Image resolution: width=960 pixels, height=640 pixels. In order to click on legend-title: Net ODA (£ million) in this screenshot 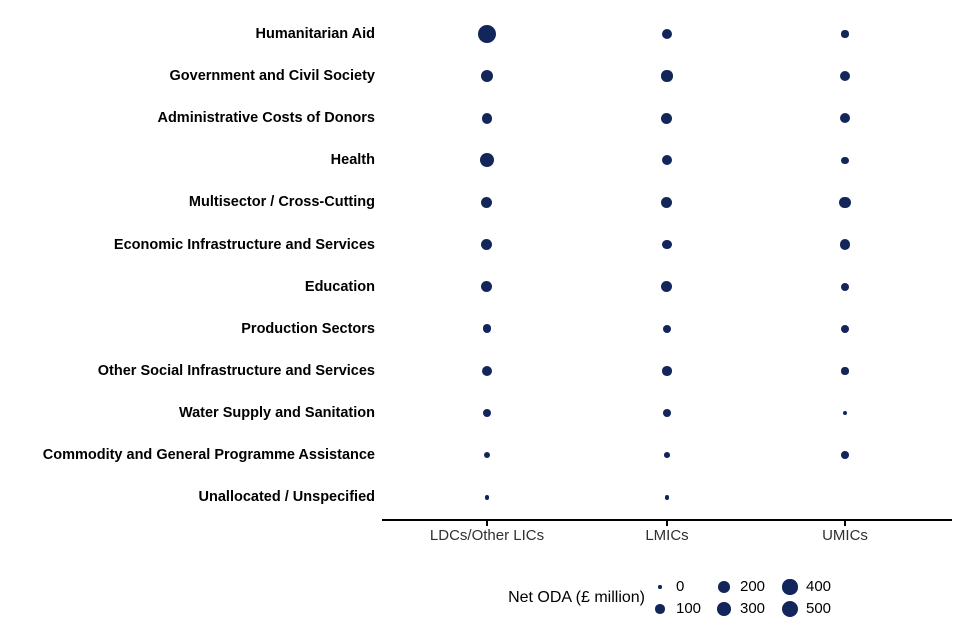, I will do `click(576, 597)`.